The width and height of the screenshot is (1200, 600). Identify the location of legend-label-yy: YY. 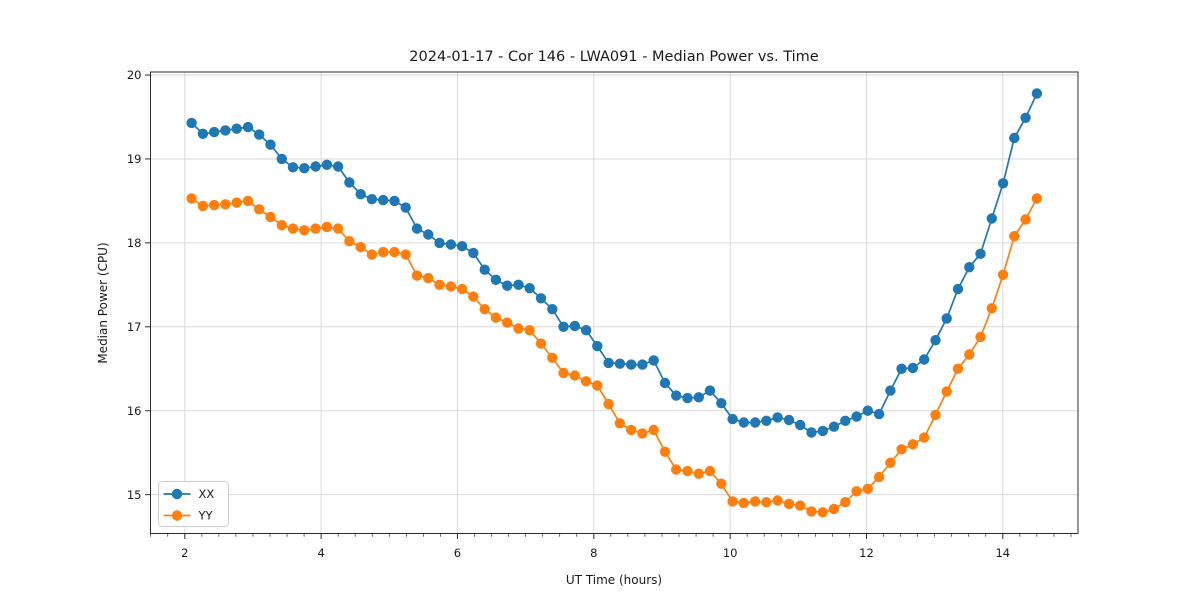
(206, 516).